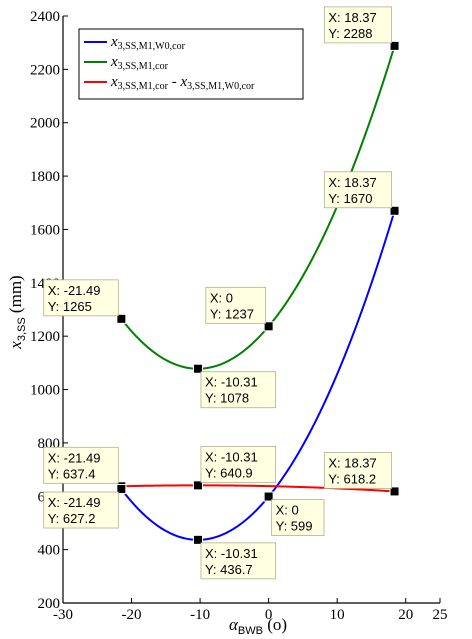 The image size is (472, 639). I want to click on datatip: X: -21.49Y: 1265, so click(81, 298).